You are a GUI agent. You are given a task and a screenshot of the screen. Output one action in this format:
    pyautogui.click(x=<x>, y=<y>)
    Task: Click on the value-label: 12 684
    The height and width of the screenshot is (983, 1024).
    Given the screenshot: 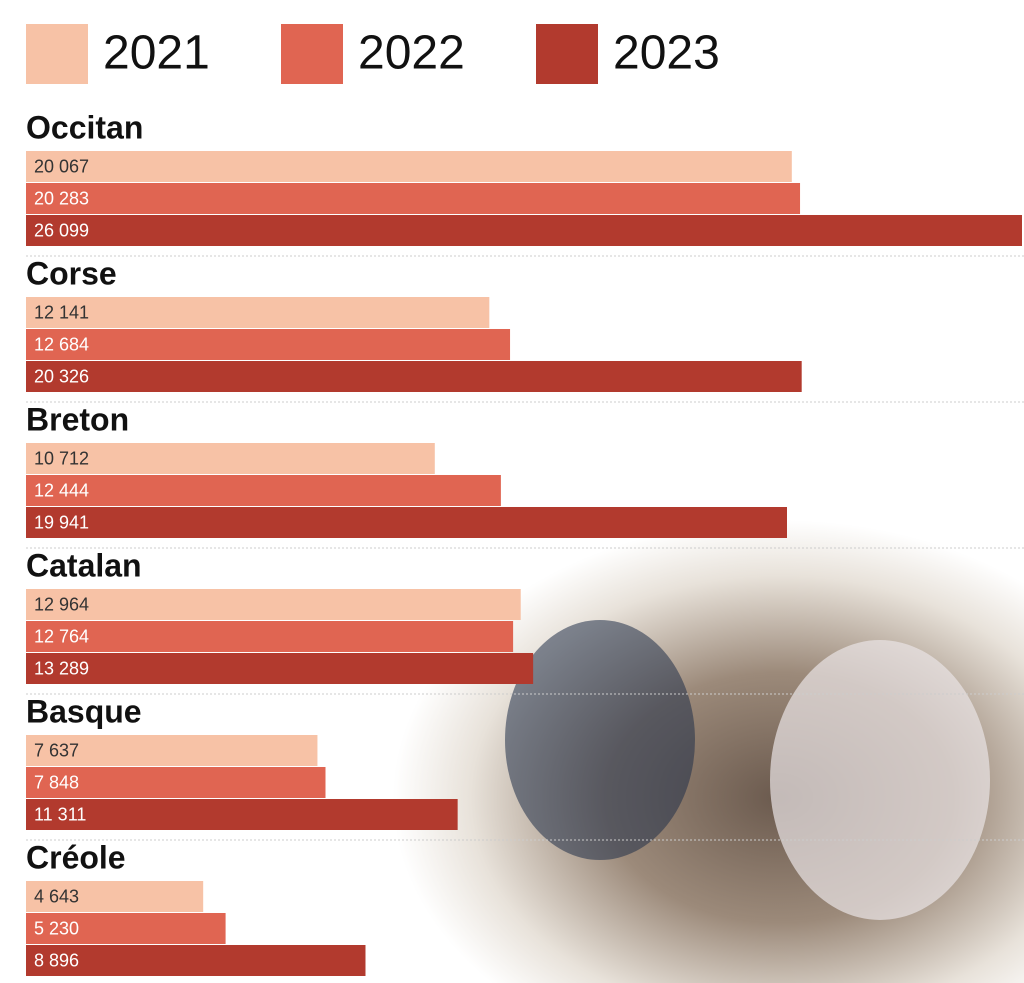 What is the action you would take?
    pyautogui.click(x=61, y=344)
    